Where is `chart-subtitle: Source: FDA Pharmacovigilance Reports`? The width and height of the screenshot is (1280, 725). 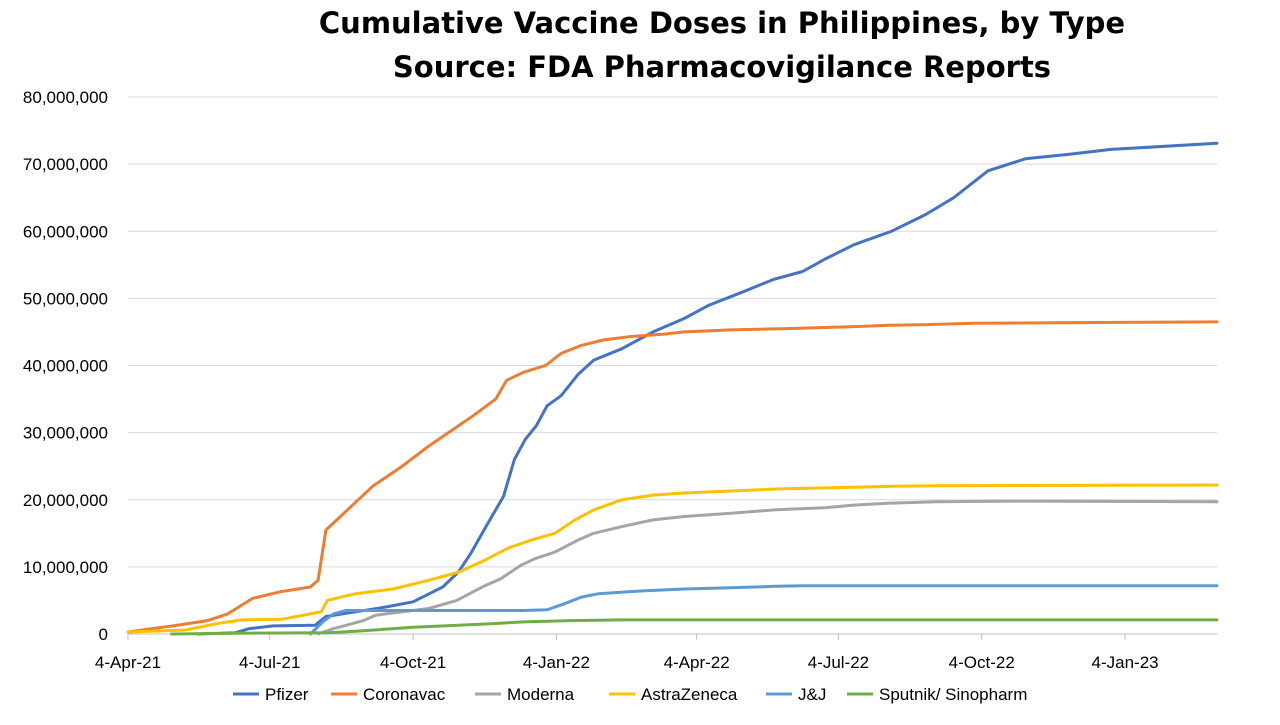
chart-subtitle: Source: FDA Pharmacovigilance Reports is located at coordinates (722, 67).